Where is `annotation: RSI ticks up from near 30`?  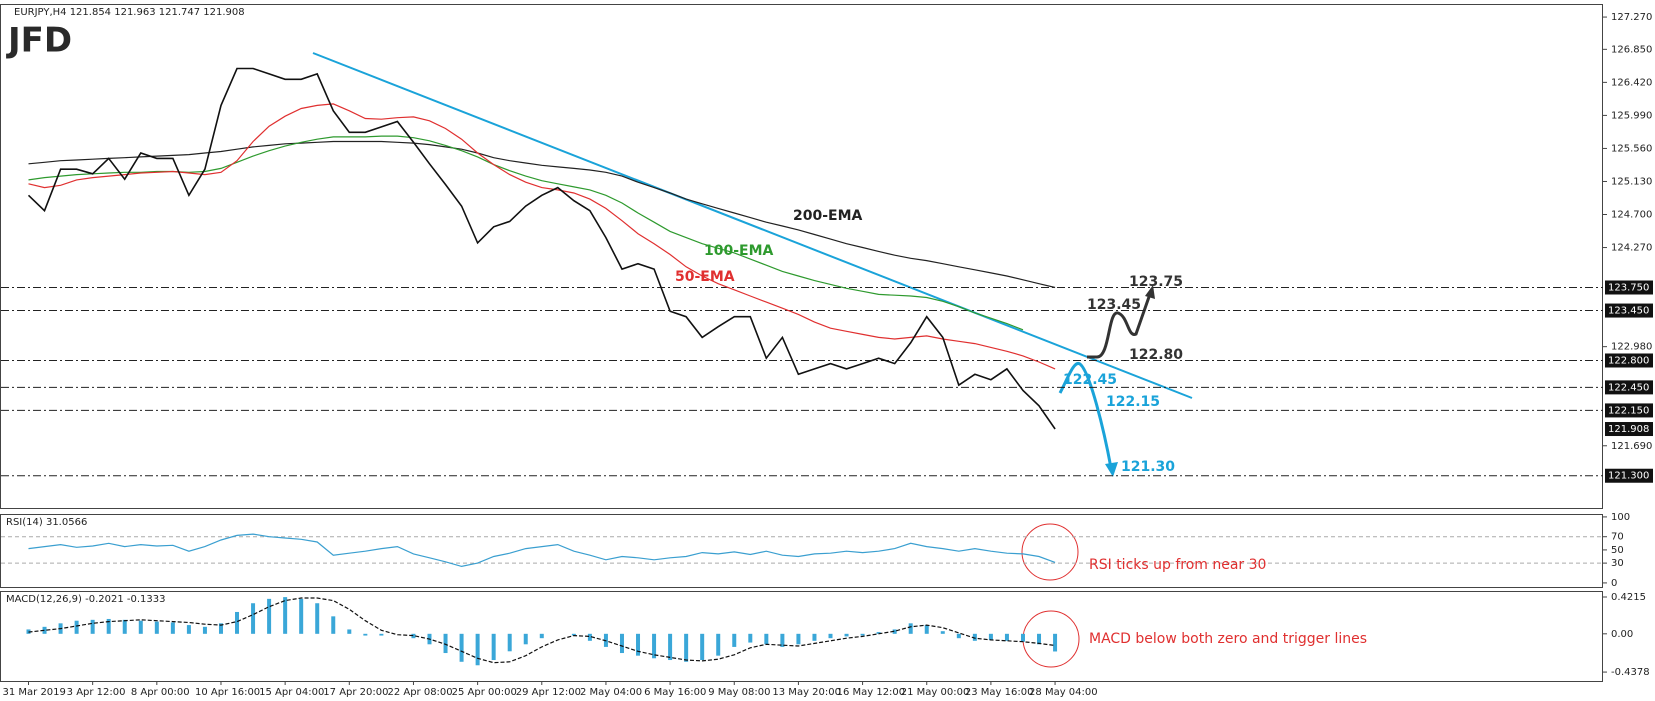
annotation: RSI ticks up from near 30 is located at coordinates (1177, 565).